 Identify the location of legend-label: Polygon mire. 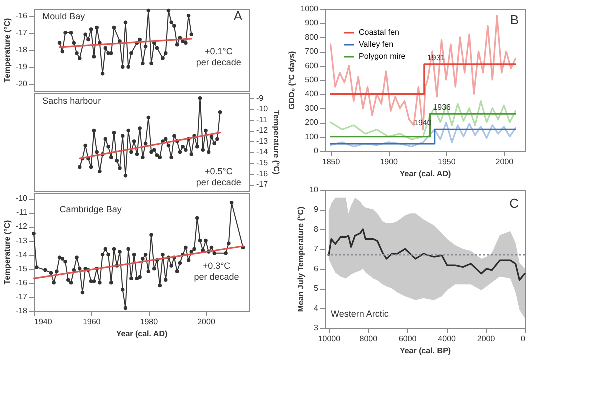
(382, 56).